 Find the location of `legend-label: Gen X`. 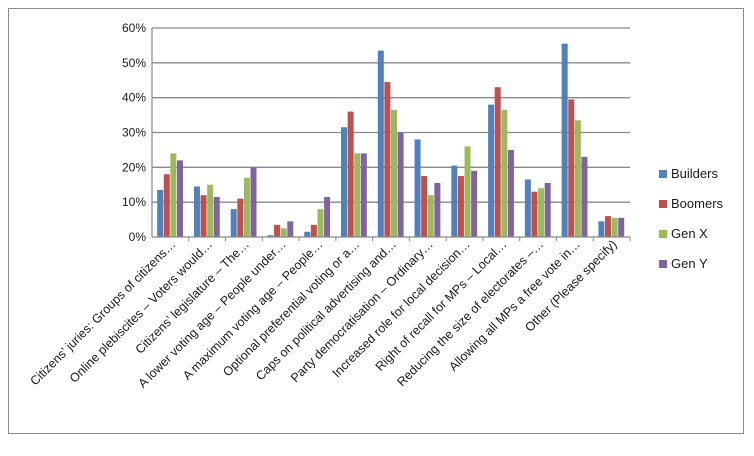

legend-label: Gen X is located at coordinates (689, 233).